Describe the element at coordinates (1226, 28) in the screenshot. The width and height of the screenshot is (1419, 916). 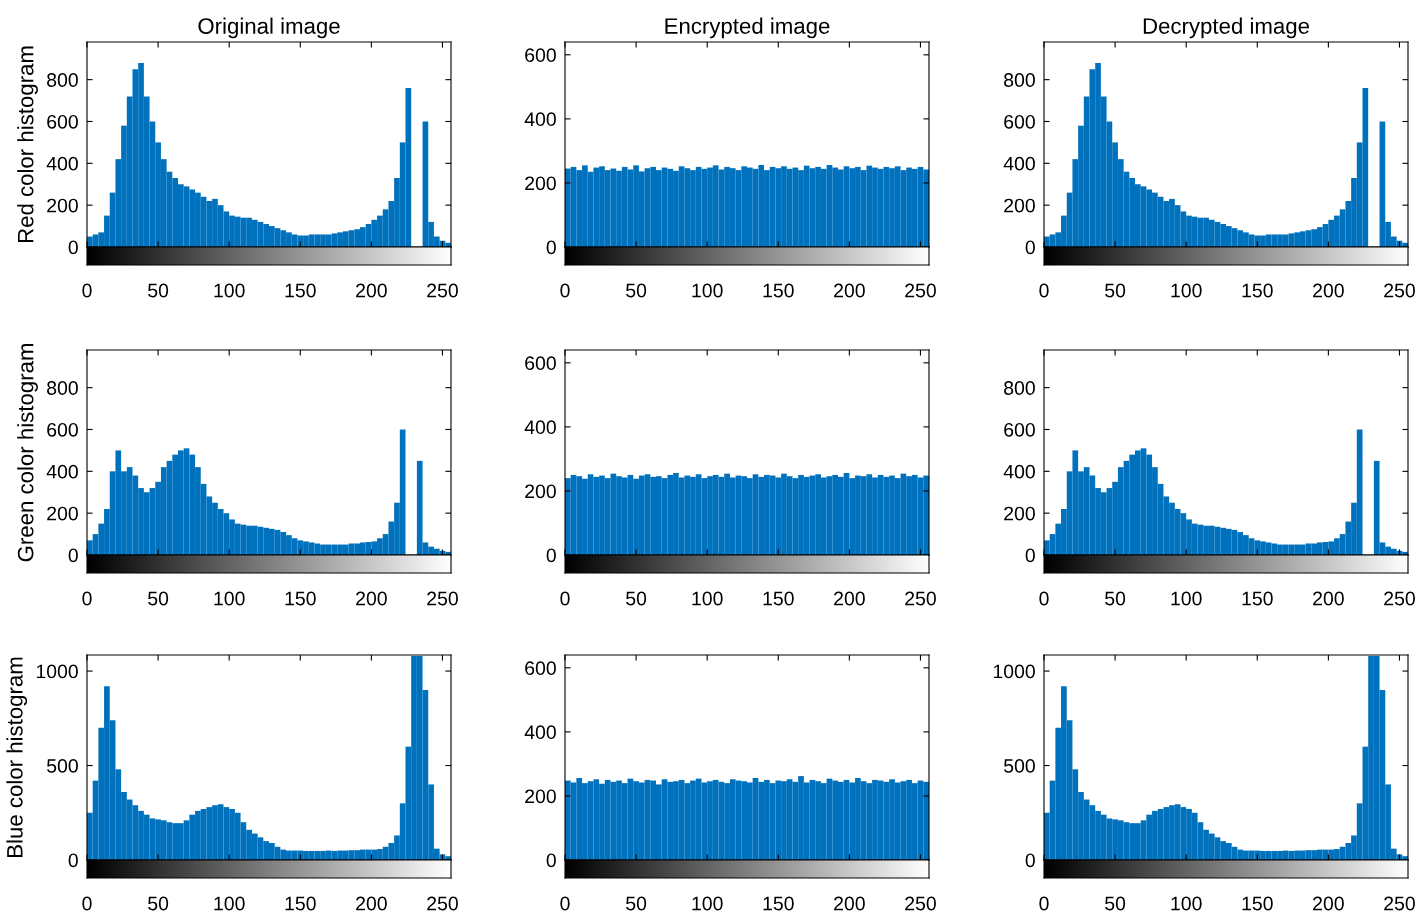
I see `chart-title: Decrypted image` at that location.